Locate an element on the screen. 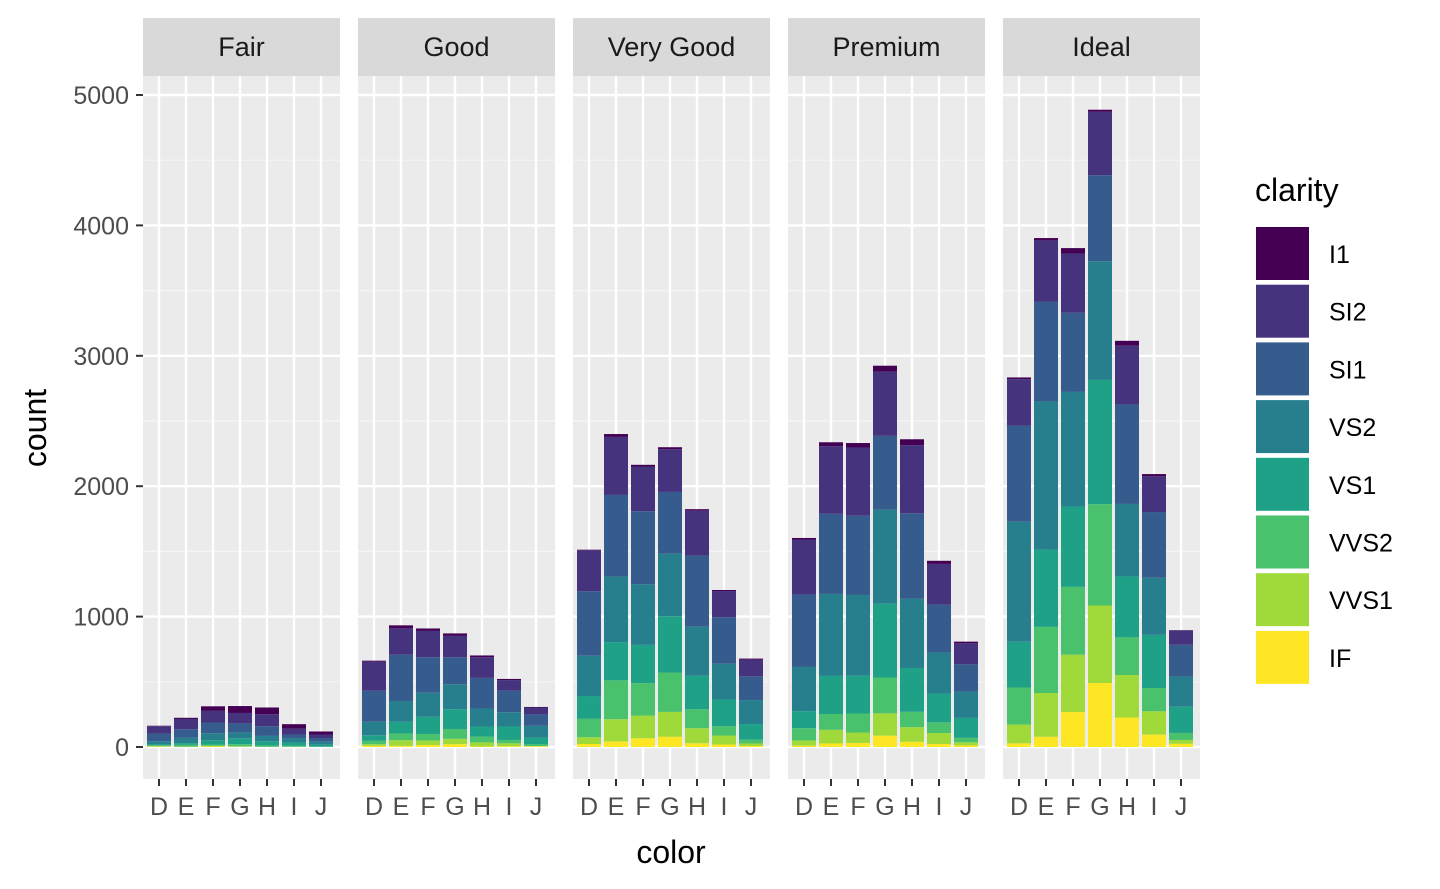  y-tick-label: 1000 is located at coordinates (101, 618).